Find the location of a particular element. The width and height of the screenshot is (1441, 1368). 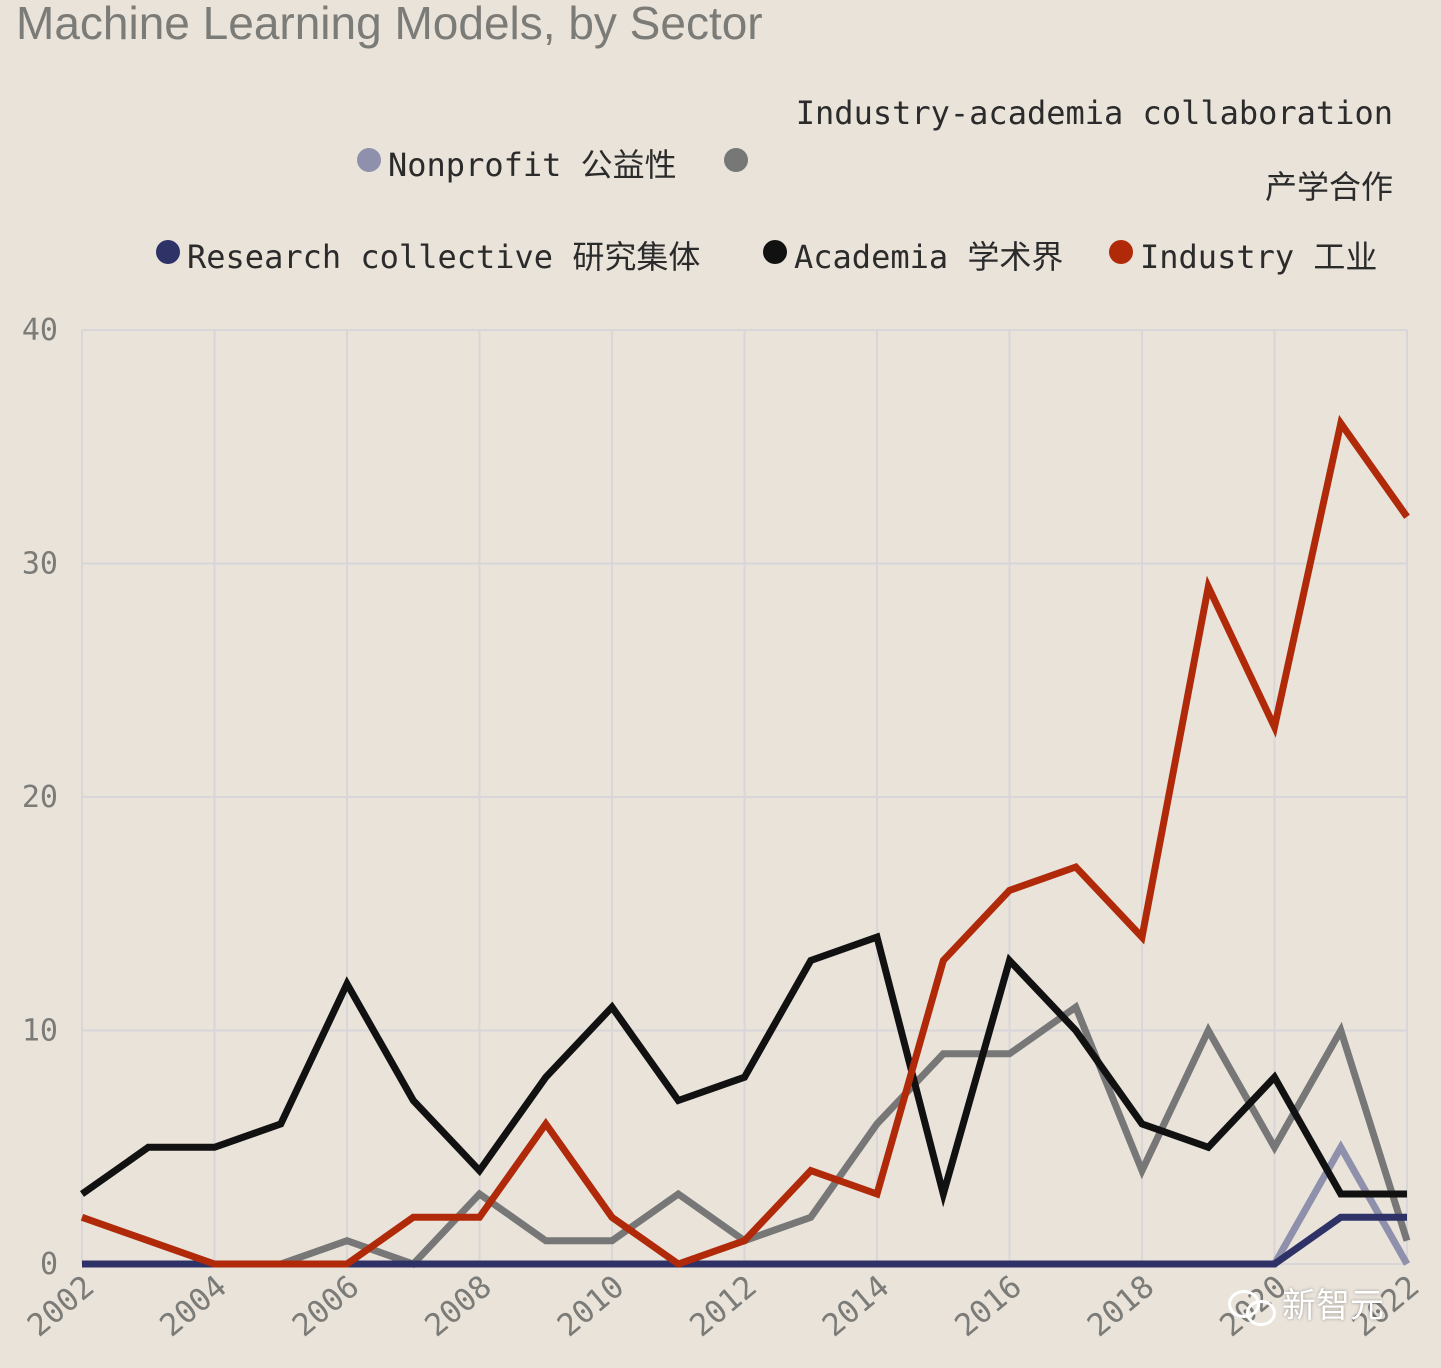

legend-label-nonprofit: Nonprofit 公益性 is located at coordinates (532, 165).